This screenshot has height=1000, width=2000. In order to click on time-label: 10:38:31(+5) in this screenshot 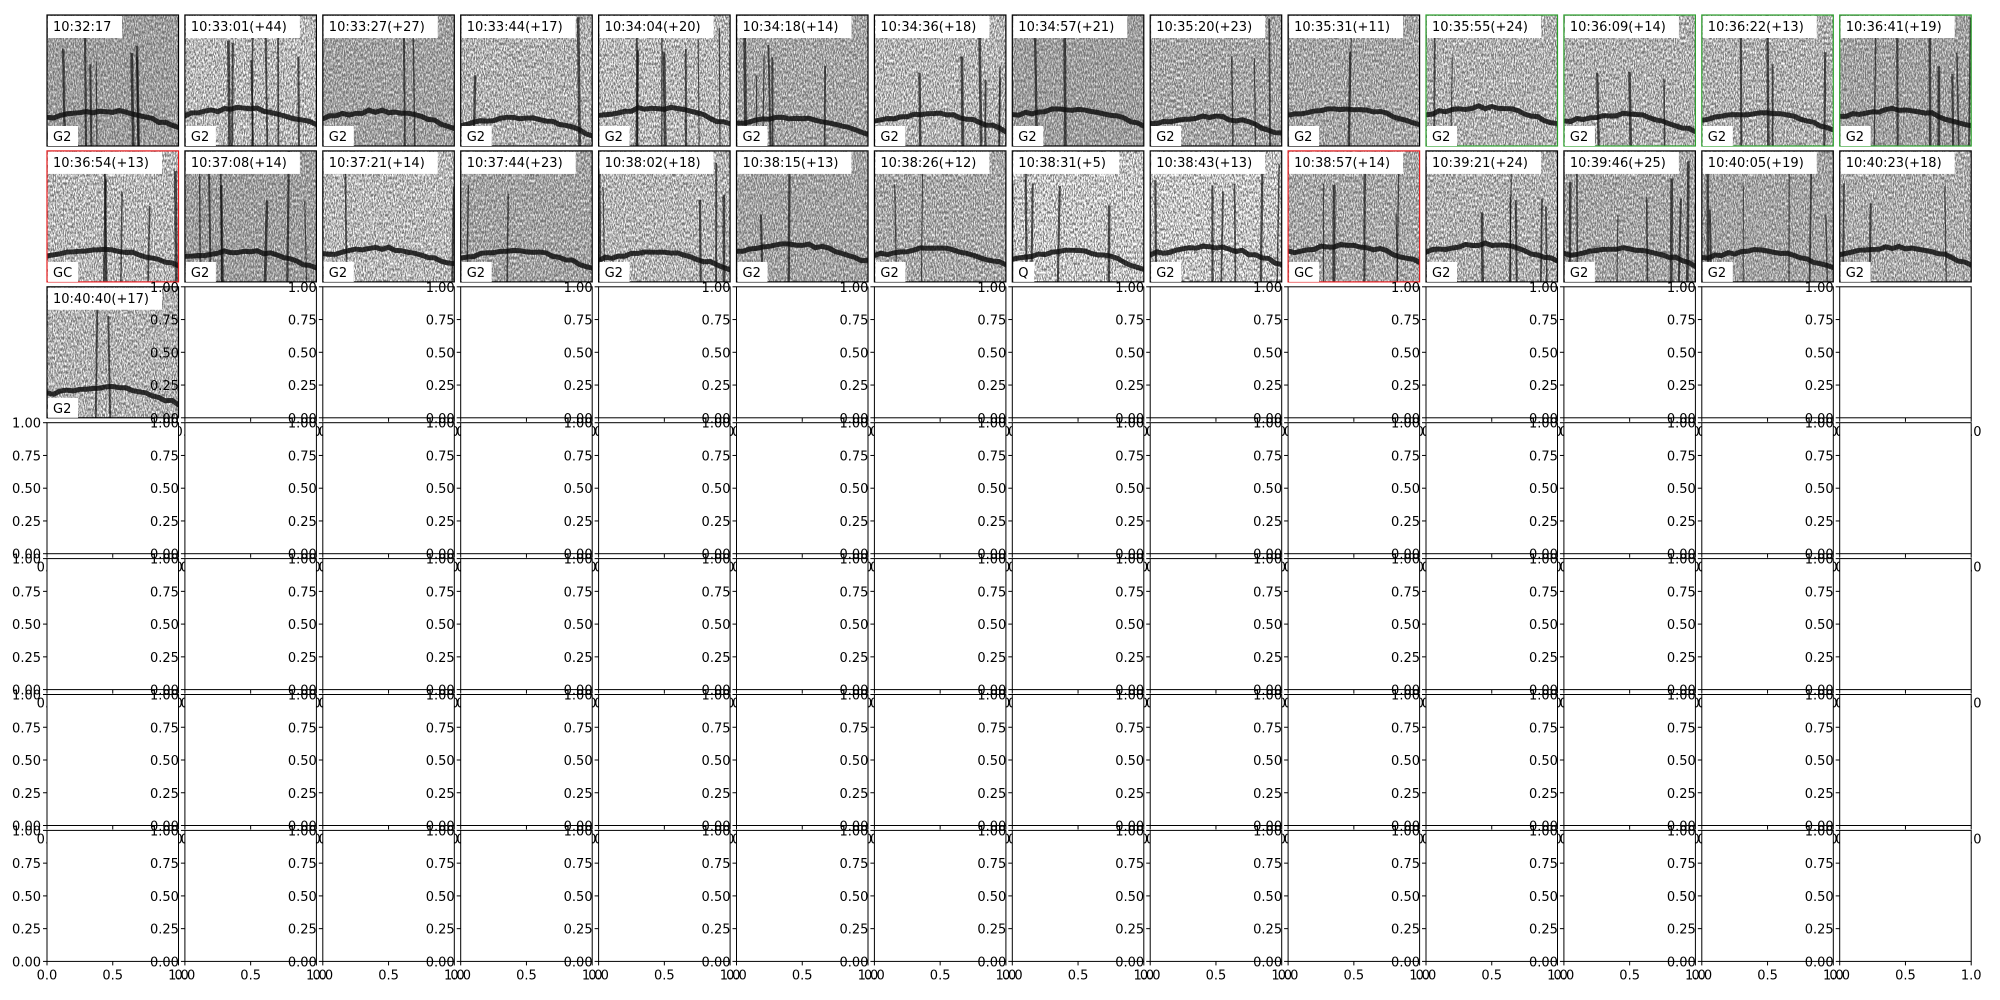, I will do `click(1062, 163)`.